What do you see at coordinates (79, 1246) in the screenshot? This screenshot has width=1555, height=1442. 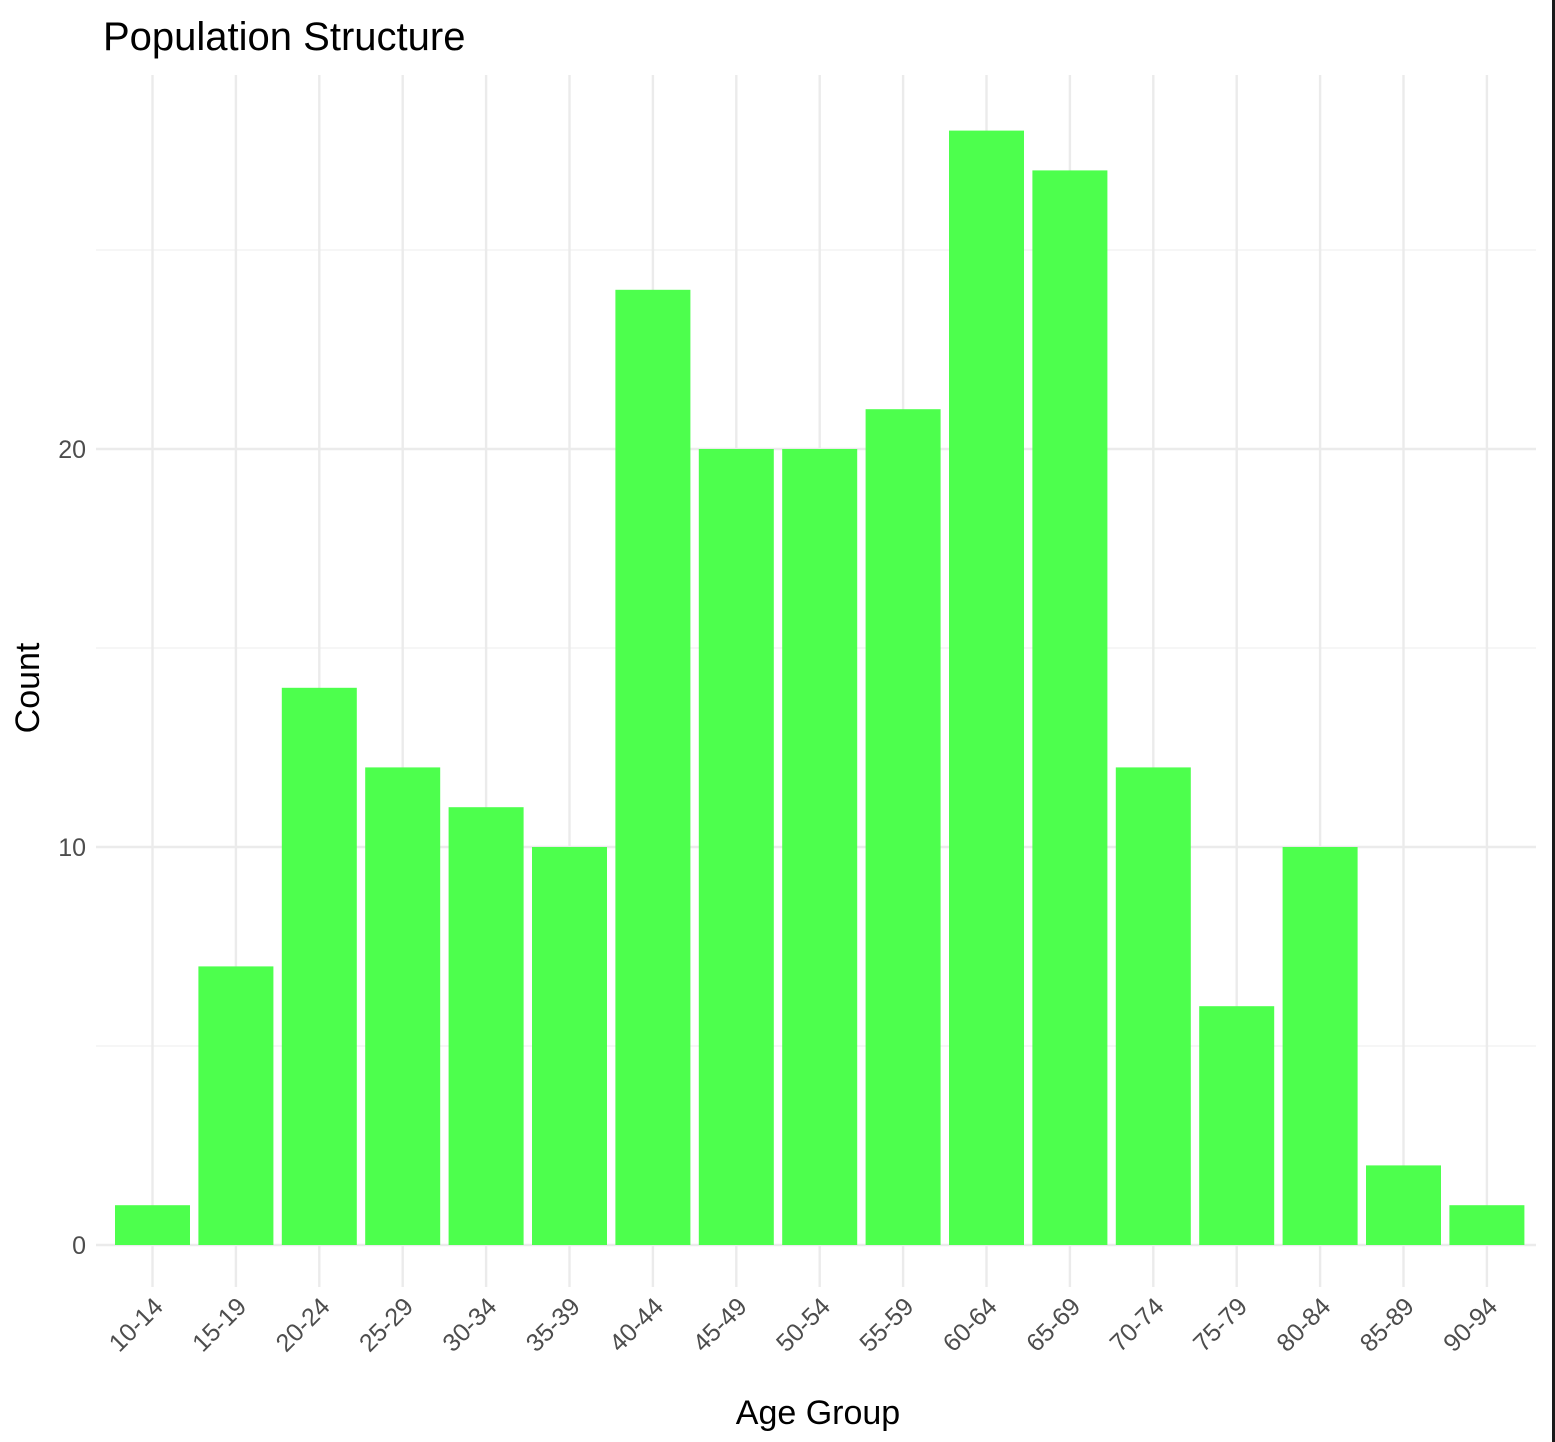 I see `y-tick-label: 0` at bounding box center [79, 1246].